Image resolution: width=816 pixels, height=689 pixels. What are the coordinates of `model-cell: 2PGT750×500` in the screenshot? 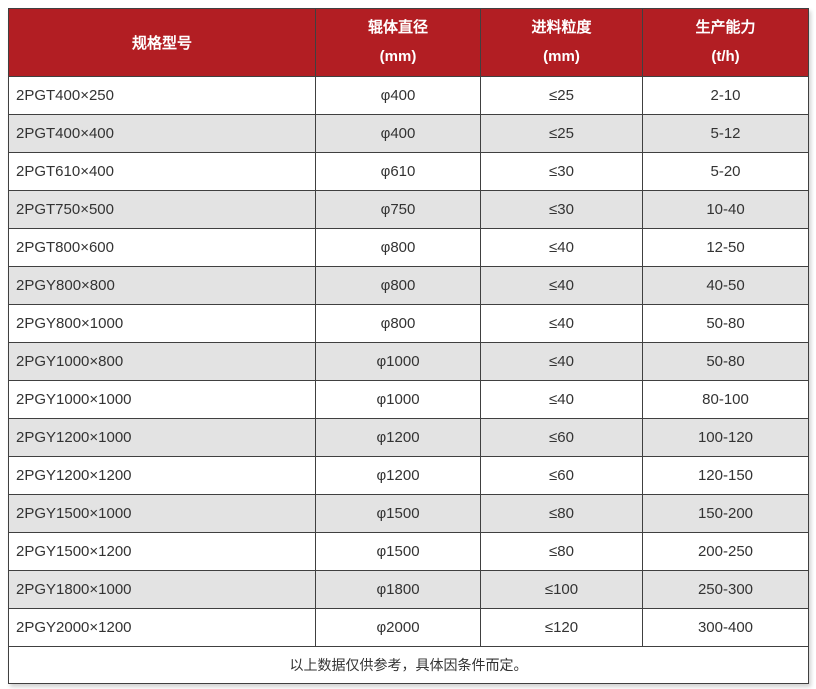 It's located at (162, 209).